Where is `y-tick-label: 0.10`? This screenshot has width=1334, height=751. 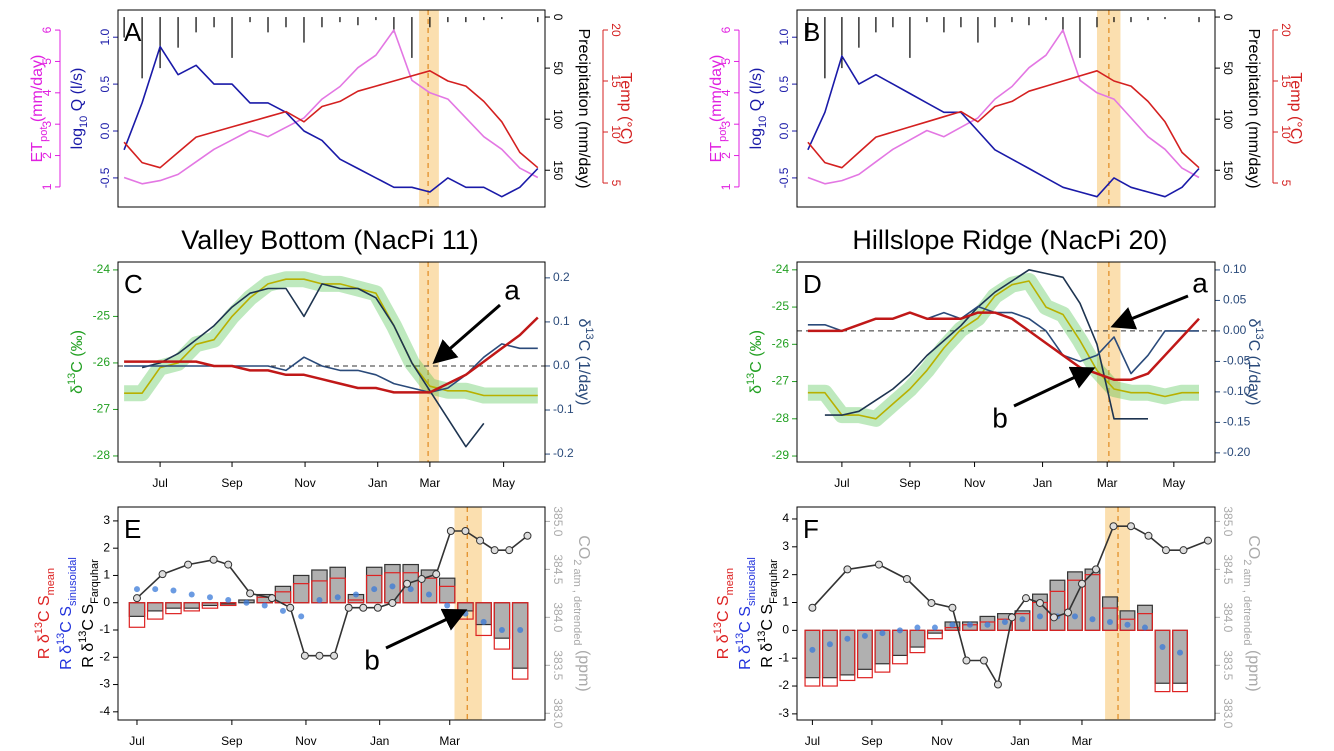
y-tick-label: 0.10 is located at coordinates (1235, 269).